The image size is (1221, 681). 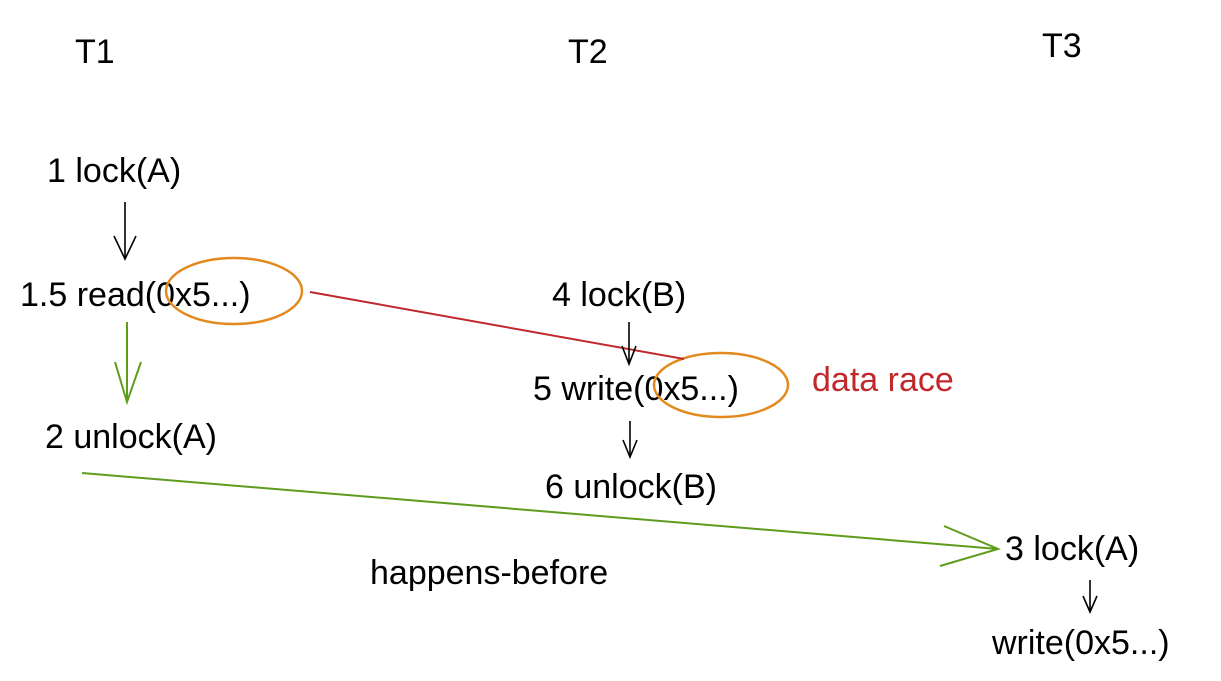 I want to click on event-t2-write-op: 5 write, so click(x=583, y=389).